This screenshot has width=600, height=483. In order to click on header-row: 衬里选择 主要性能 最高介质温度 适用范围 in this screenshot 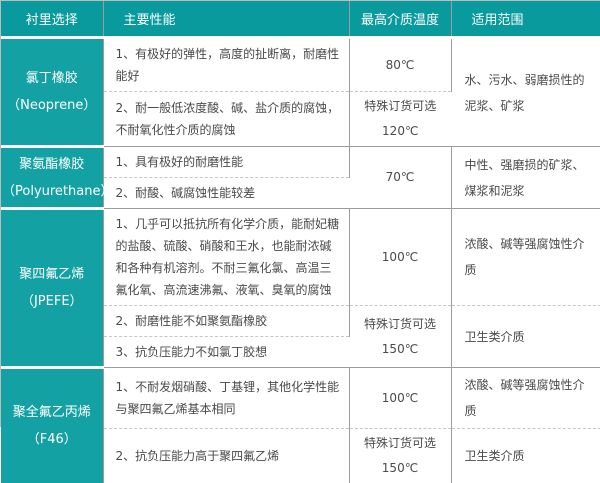, I will do `click(300, 19)`.